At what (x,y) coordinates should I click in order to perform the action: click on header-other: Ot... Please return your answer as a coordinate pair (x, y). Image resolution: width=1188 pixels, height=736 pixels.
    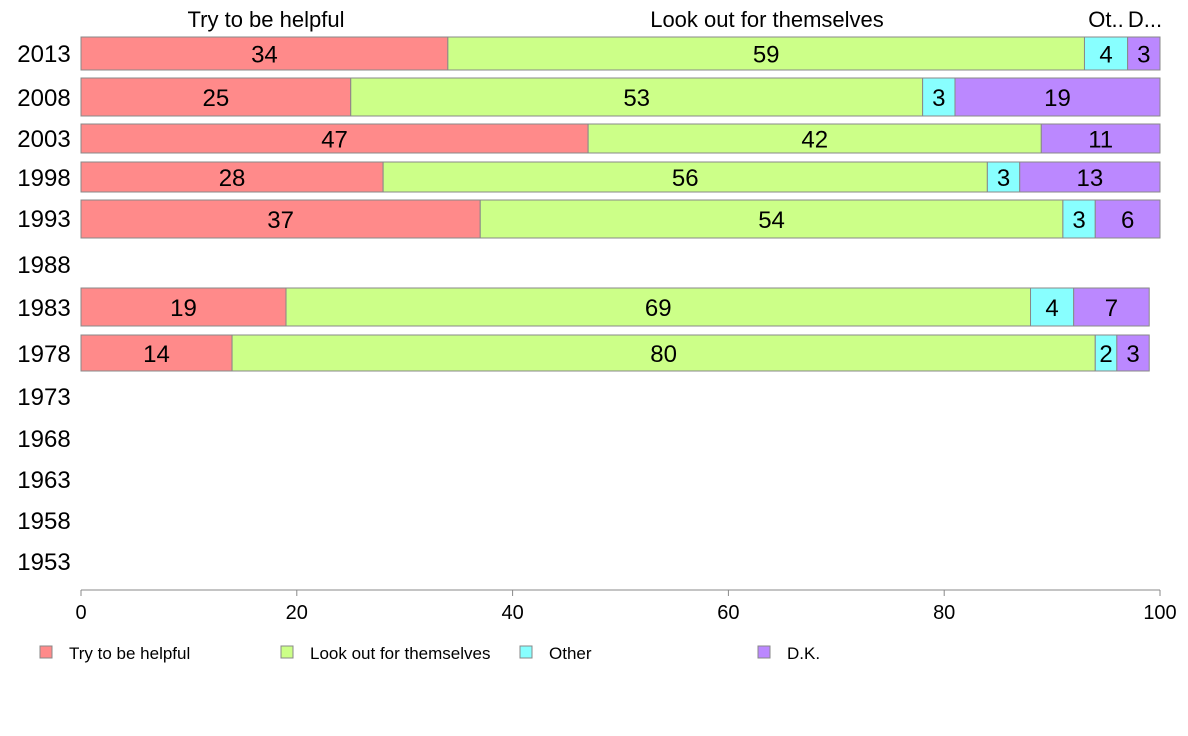
    Looking at the image, I should click on (1105, 19).